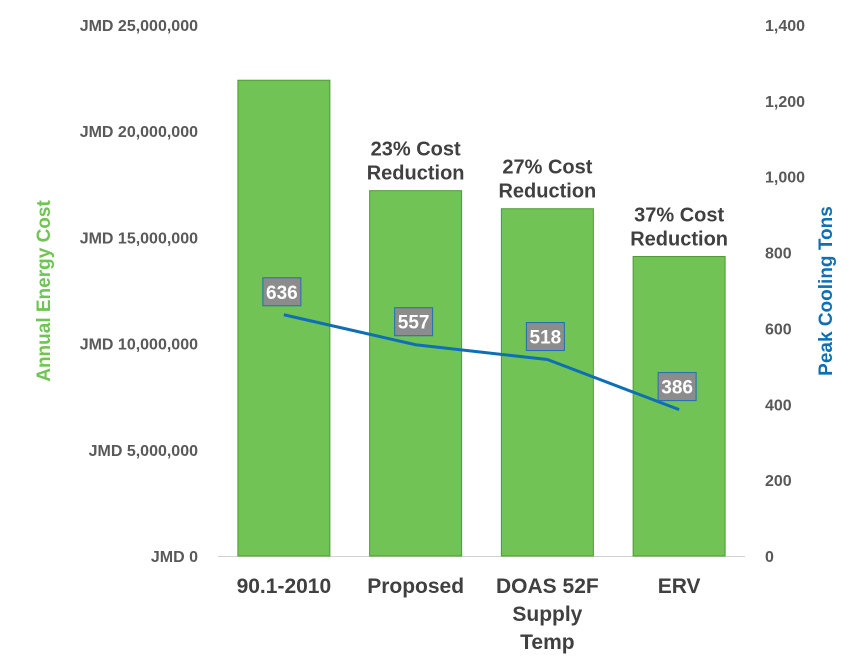 This screenshot has width=855, height=660. I want to click on y-right-tick-label: 800, so click(778, 254).